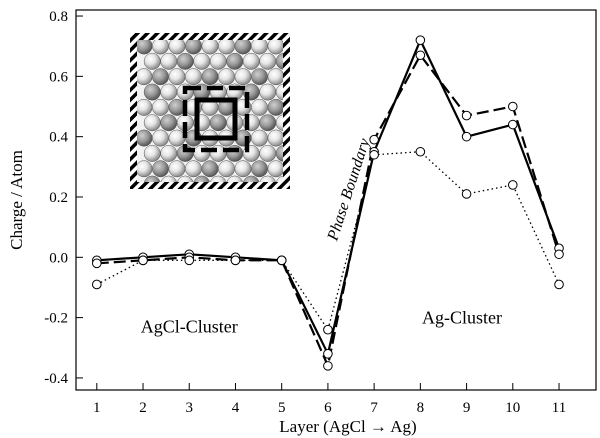 The height and width of the screenshot is (438, 600). I want to click on y-tick-label: 0.6, so click(58, 77).